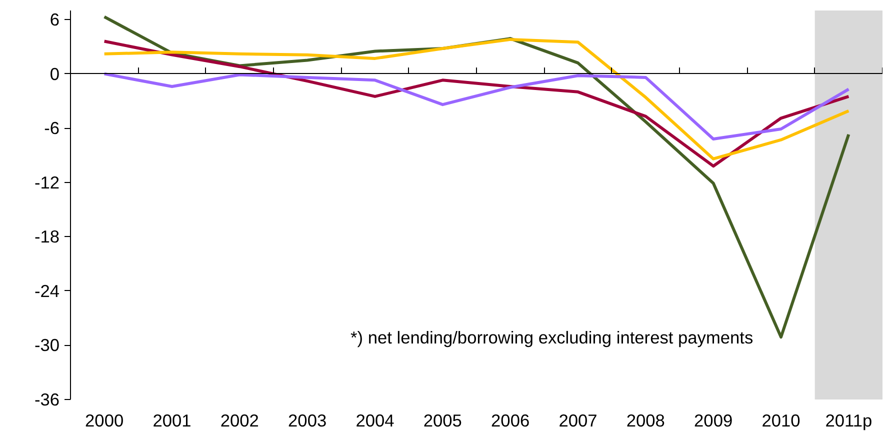 The width and height of the screenshot is (892, 439). Describe the element at coordinates (47, 400) in the screenshot. I see `y-tick-label: -36` at that location.